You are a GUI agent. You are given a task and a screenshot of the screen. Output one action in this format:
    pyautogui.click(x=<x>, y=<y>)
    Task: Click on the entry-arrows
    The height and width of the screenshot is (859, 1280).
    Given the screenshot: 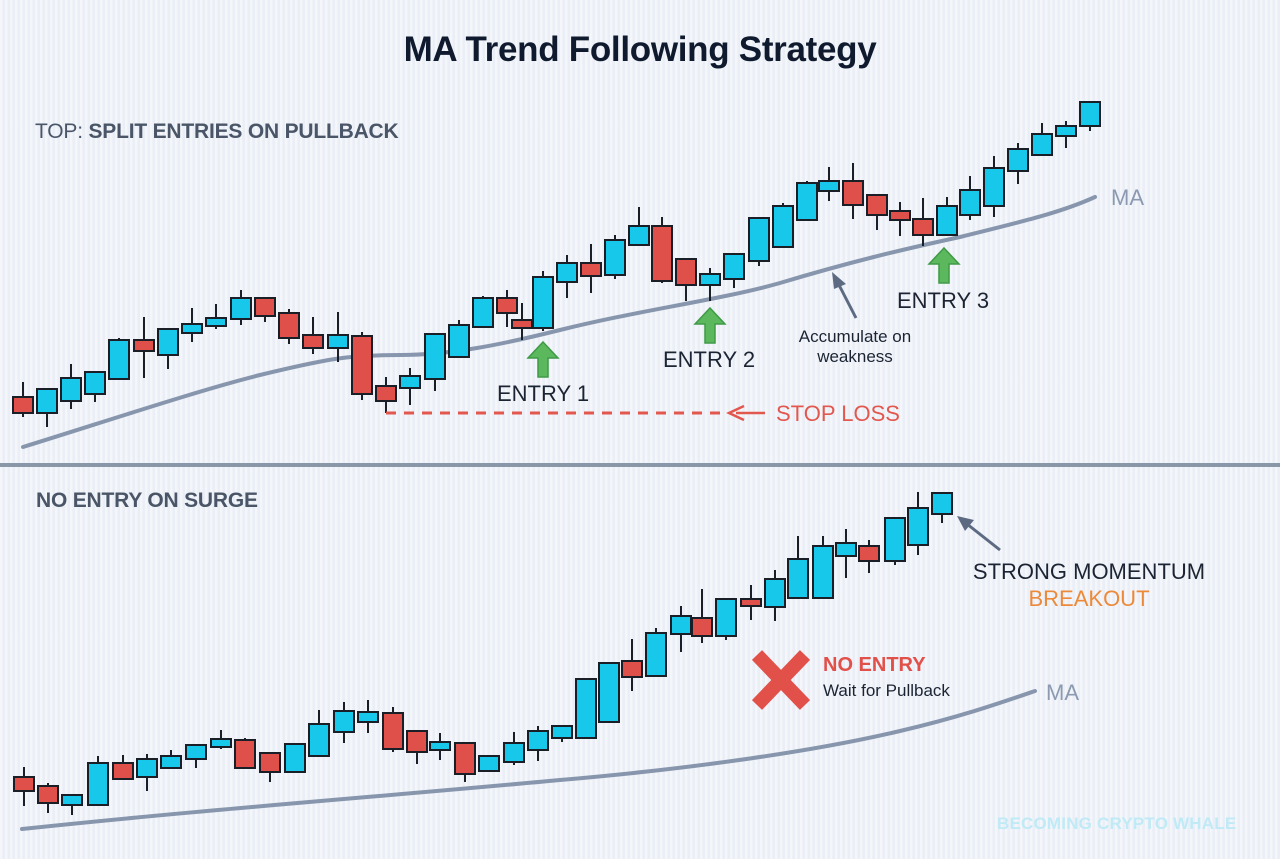 What is the action you would take?
    pyautogui.click(x=743, y=312)
    